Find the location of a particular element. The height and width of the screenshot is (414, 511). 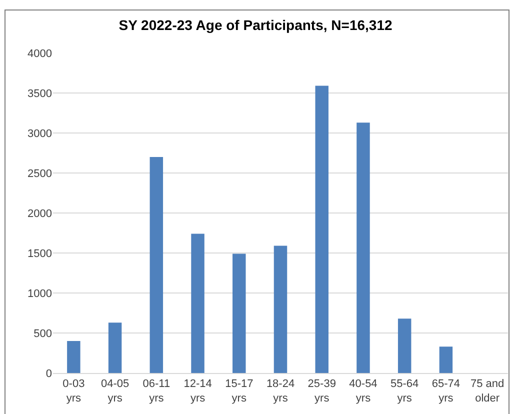

x-tick-label: 25-39 yrs is located at coordinates (322, 391).